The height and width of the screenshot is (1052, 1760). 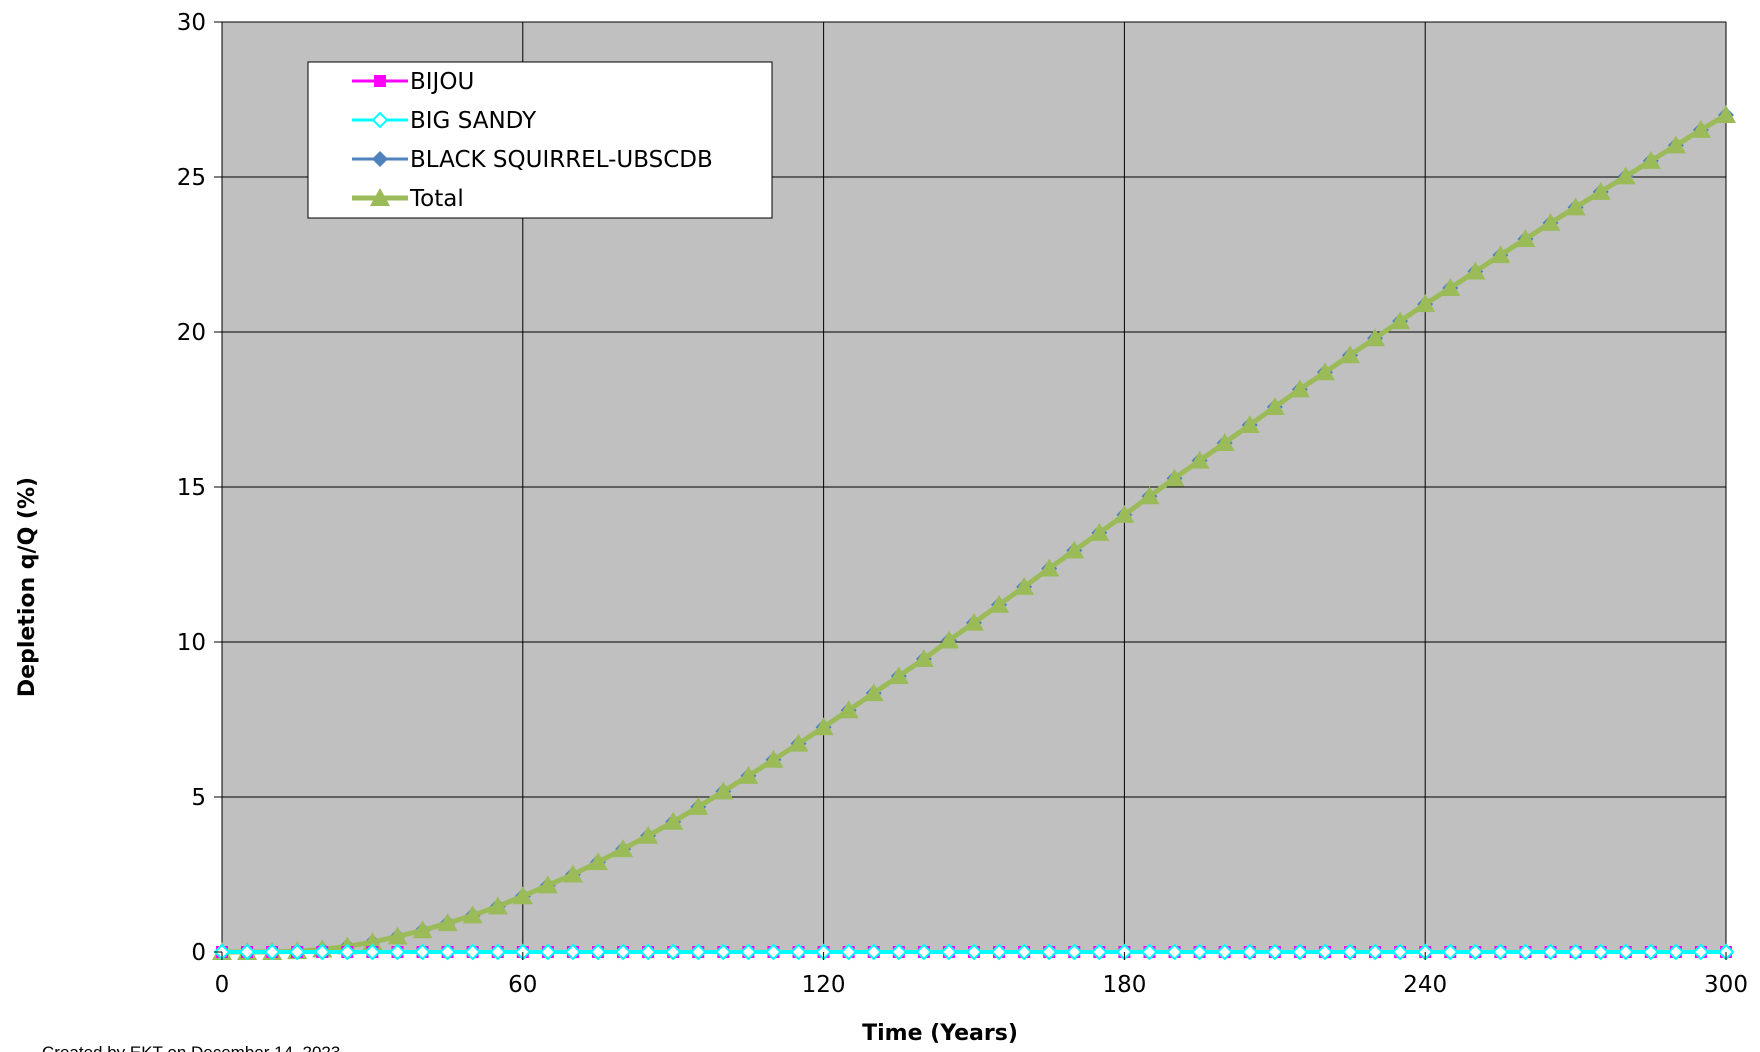 What do you see at coordinates (191, 488) in the screenshot?
I see `y-tick-label: 15` at bounding box center [191, 488].